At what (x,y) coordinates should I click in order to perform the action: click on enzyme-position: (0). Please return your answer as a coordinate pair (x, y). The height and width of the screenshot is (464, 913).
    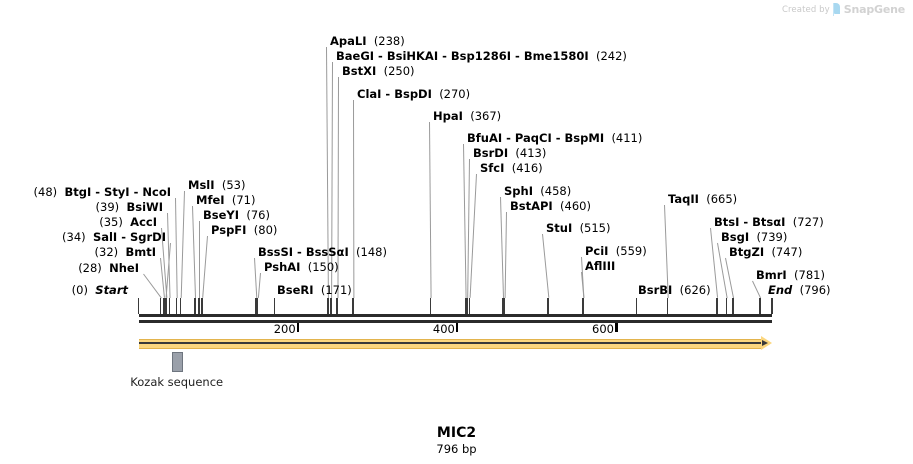
    Looking at the image, I should click on (79, 290).